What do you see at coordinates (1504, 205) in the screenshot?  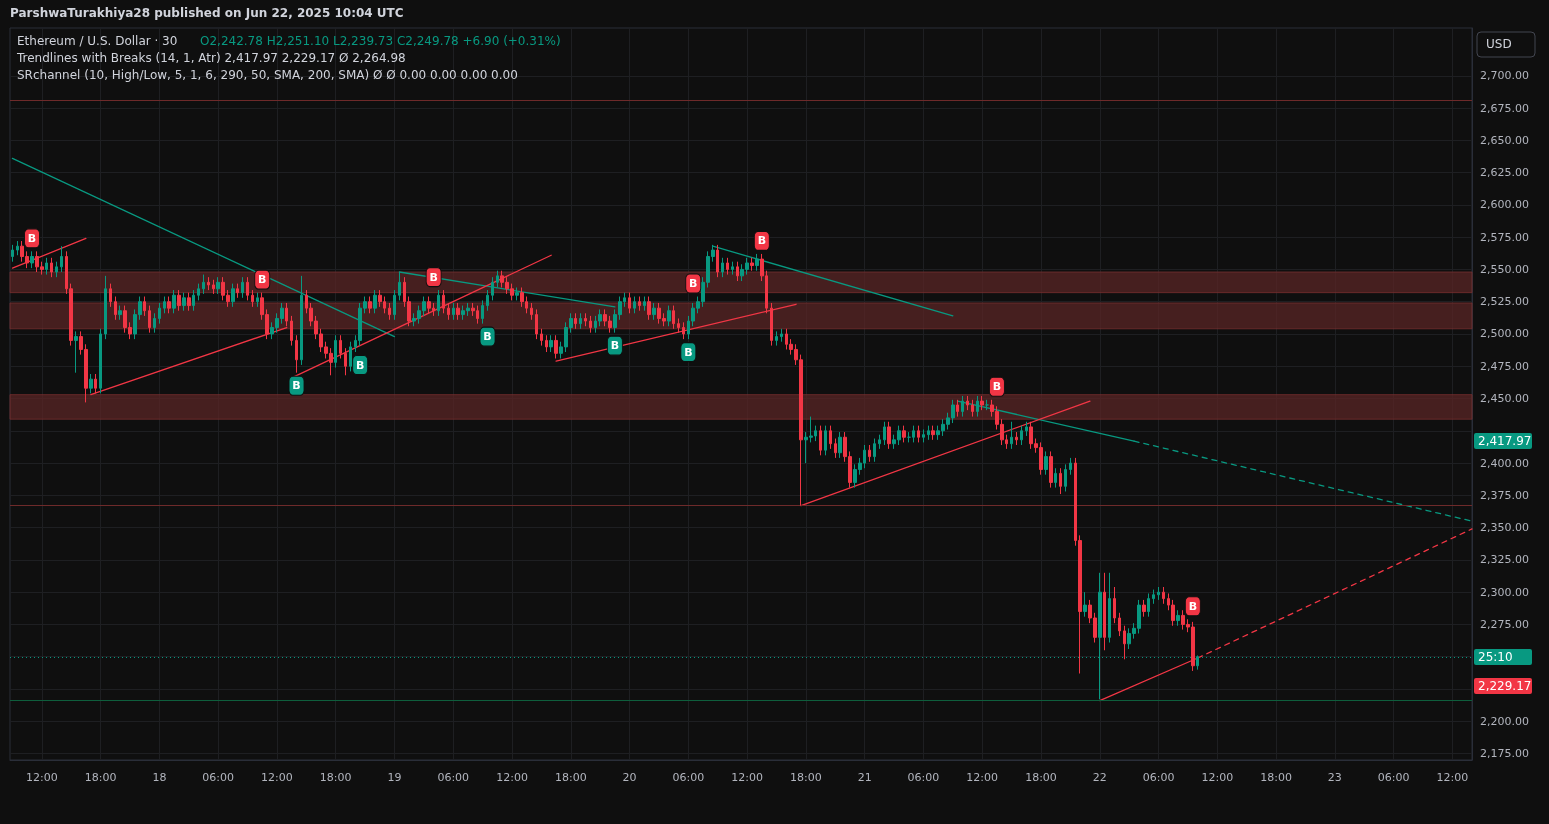 I see `y-tick-label: 2,600.00` at bounding box center [1504, 205].